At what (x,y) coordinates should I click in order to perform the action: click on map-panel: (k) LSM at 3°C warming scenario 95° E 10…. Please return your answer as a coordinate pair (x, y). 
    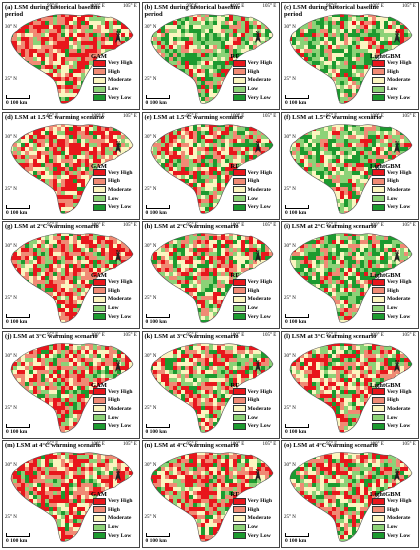
    Looking at the image, I should click on (210, 384).